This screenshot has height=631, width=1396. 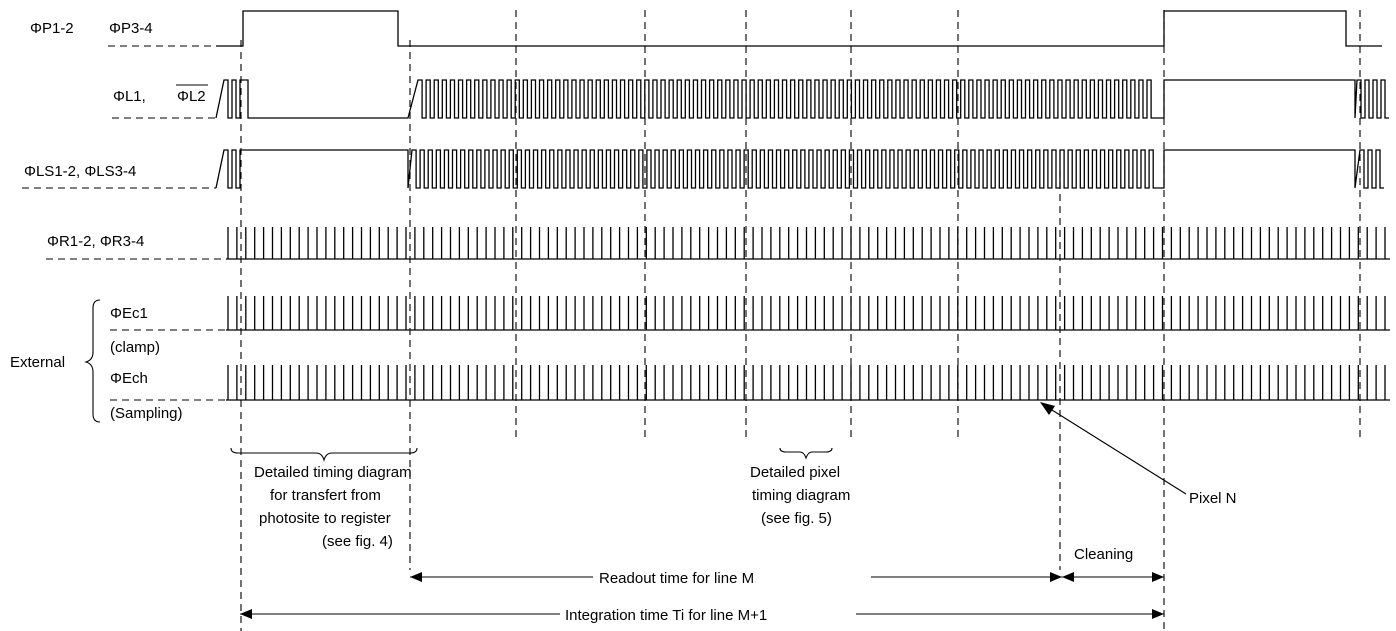 I want to click on integration-label: Integration time Ti for line M+1, so click(x=666, y=615).